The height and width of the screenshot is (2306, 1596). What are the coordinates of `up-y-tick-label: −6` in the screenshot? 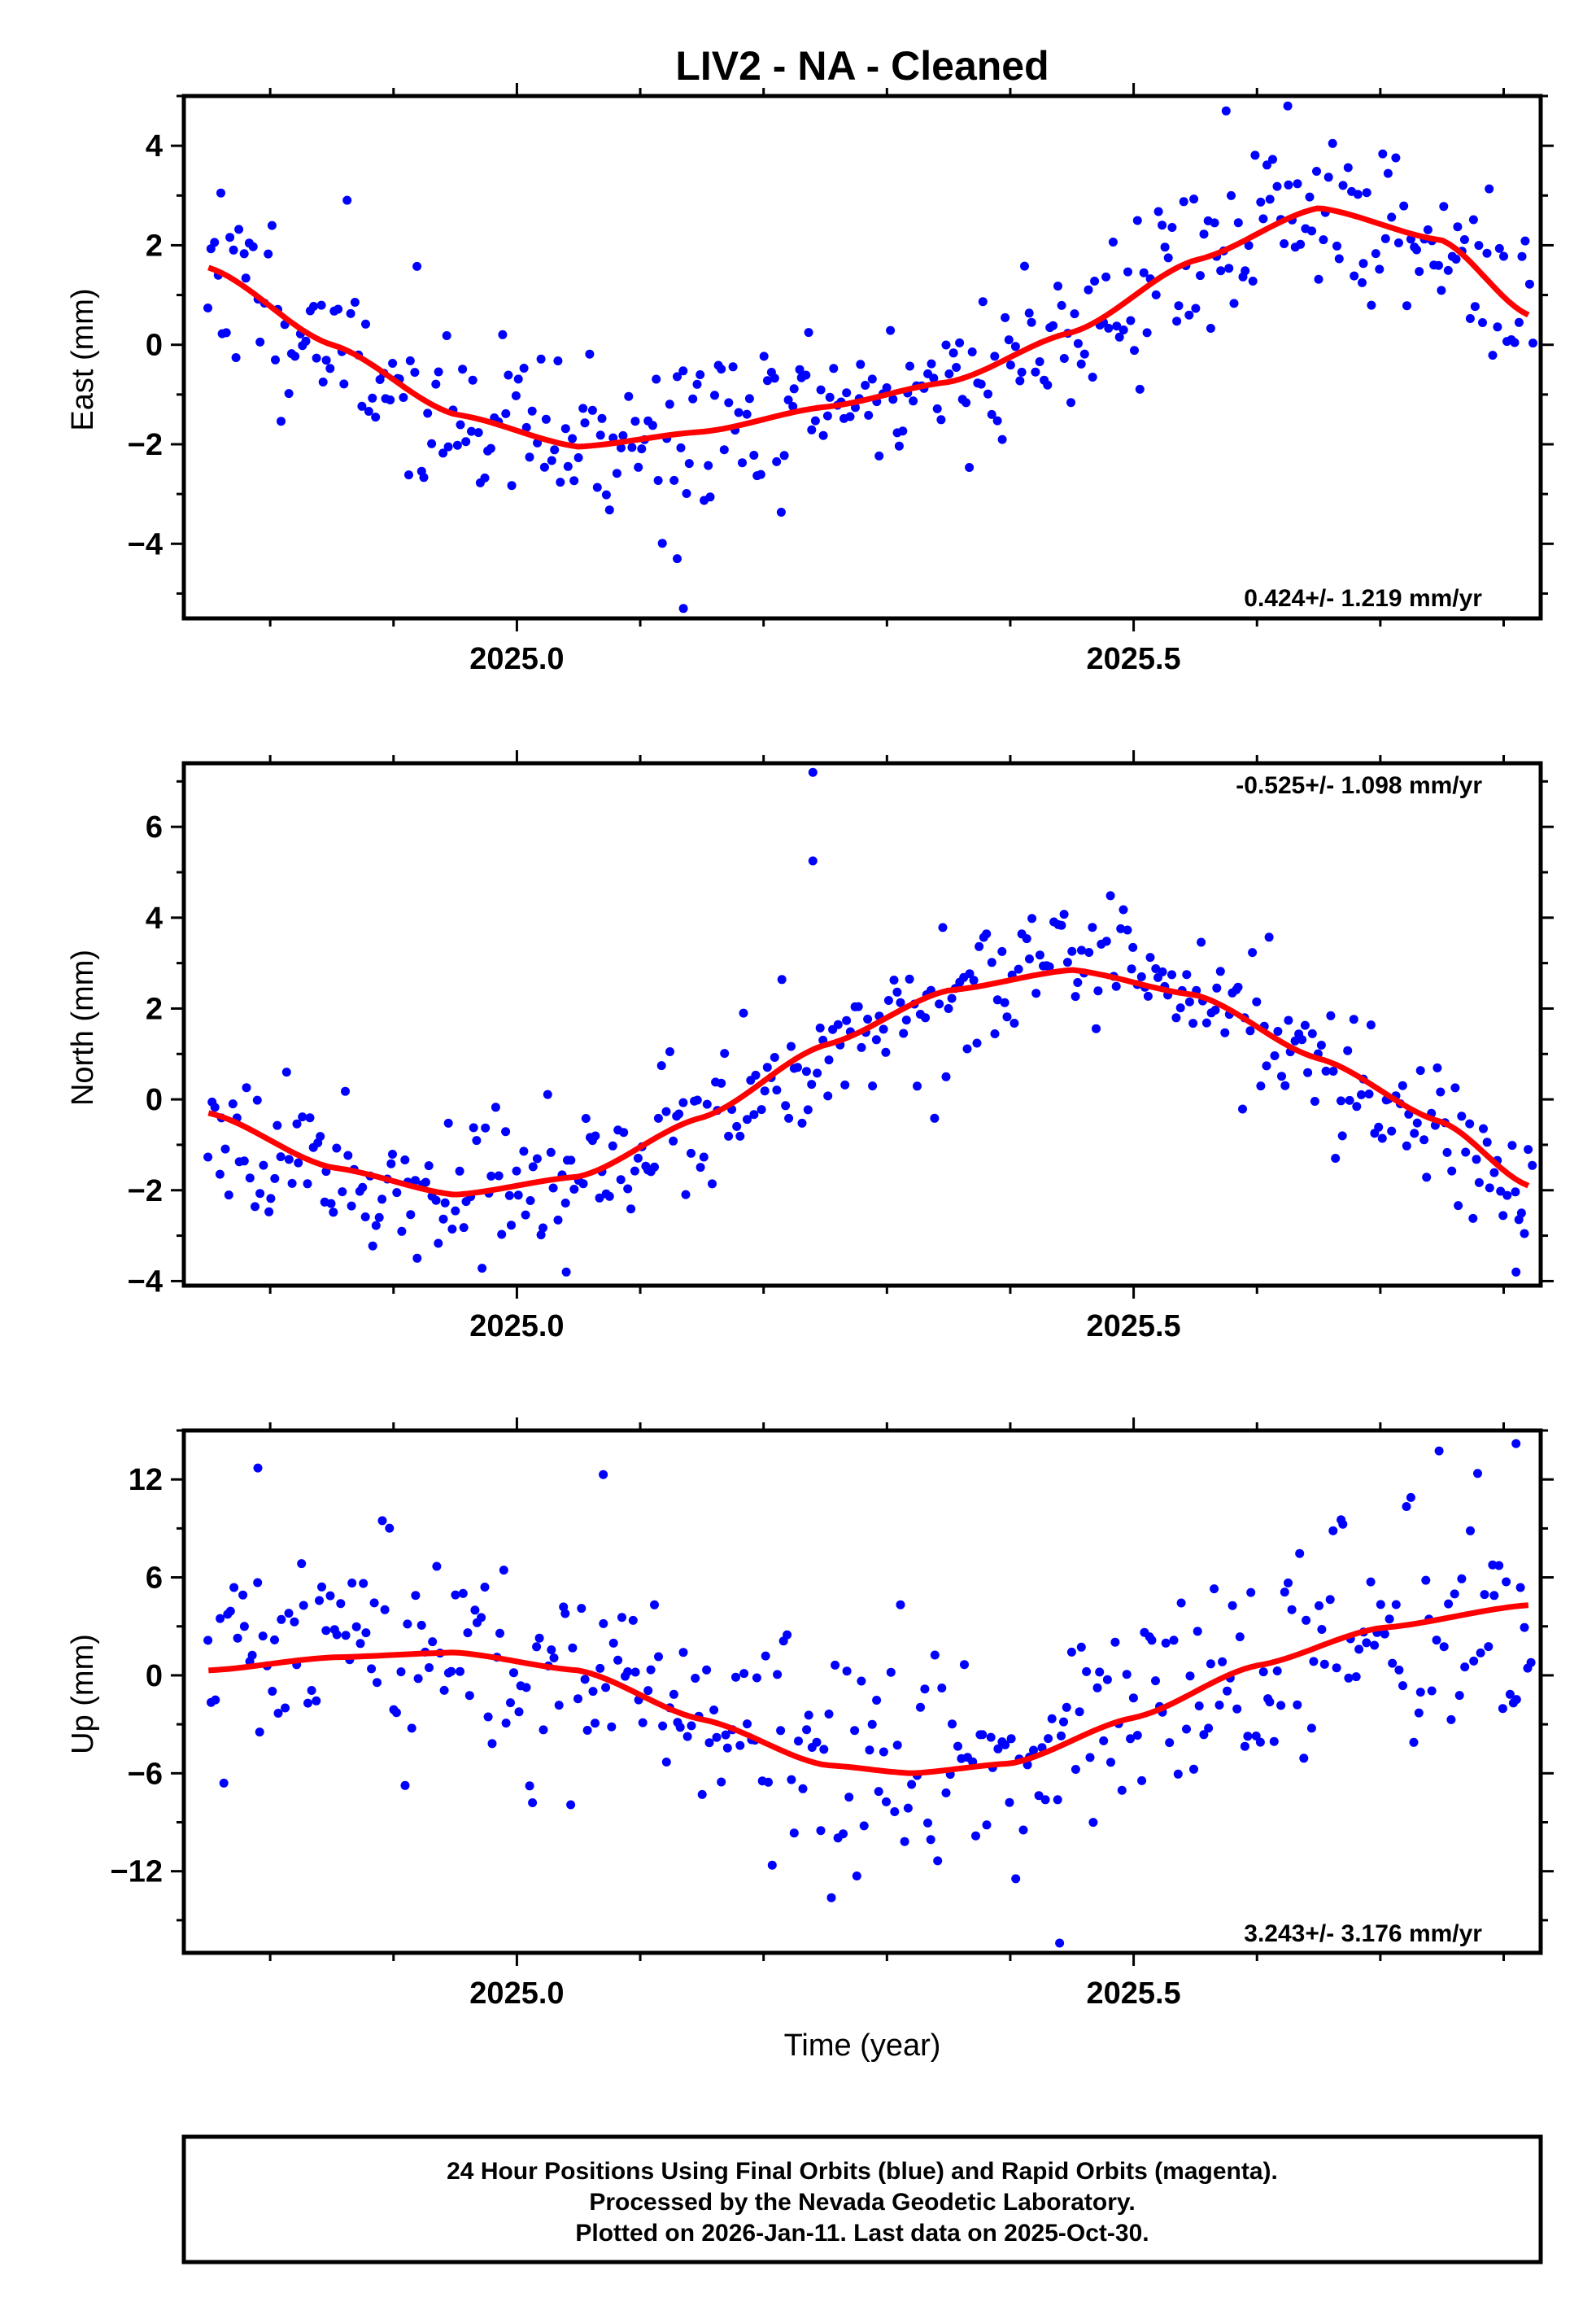 It's located at (145, 1774).